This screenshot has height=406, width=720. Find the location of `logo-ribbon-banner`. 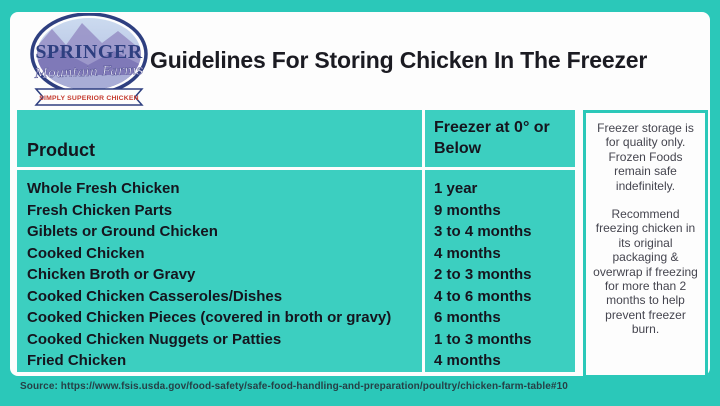

logo-ribbon-banner is located at coordinates (89, 97).